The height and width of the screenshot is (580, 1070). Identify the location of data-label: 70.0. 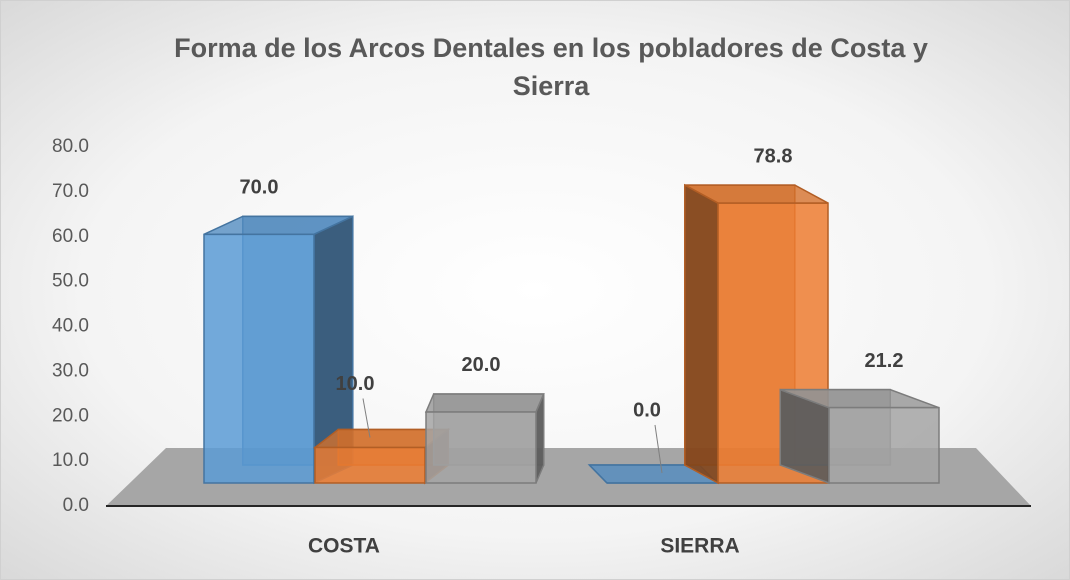
(259, 188).